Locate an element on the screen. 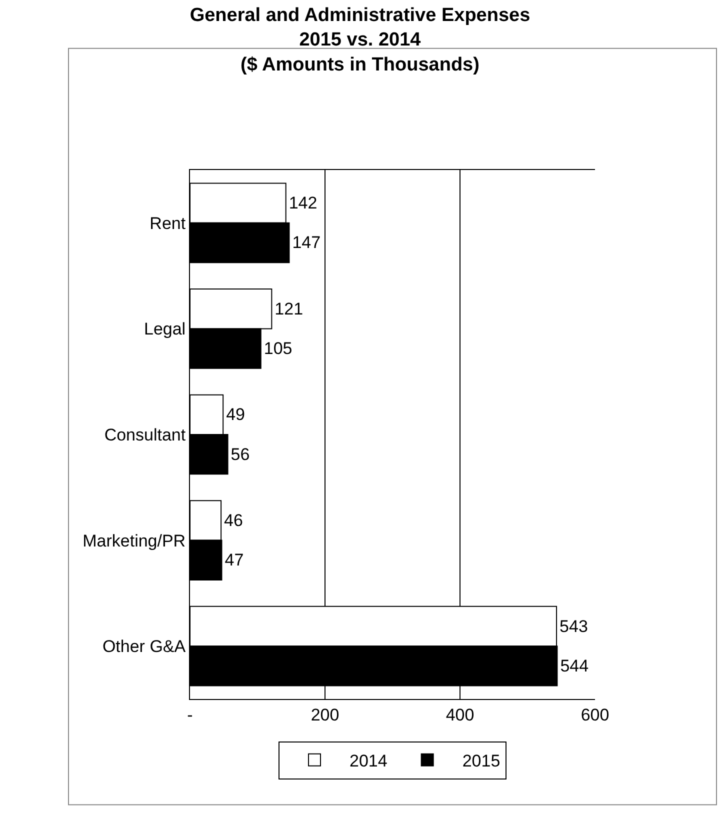 The width and height of the screenshot is (720, 839). x-tick-label: 600 is located at coordinates (595, 714).